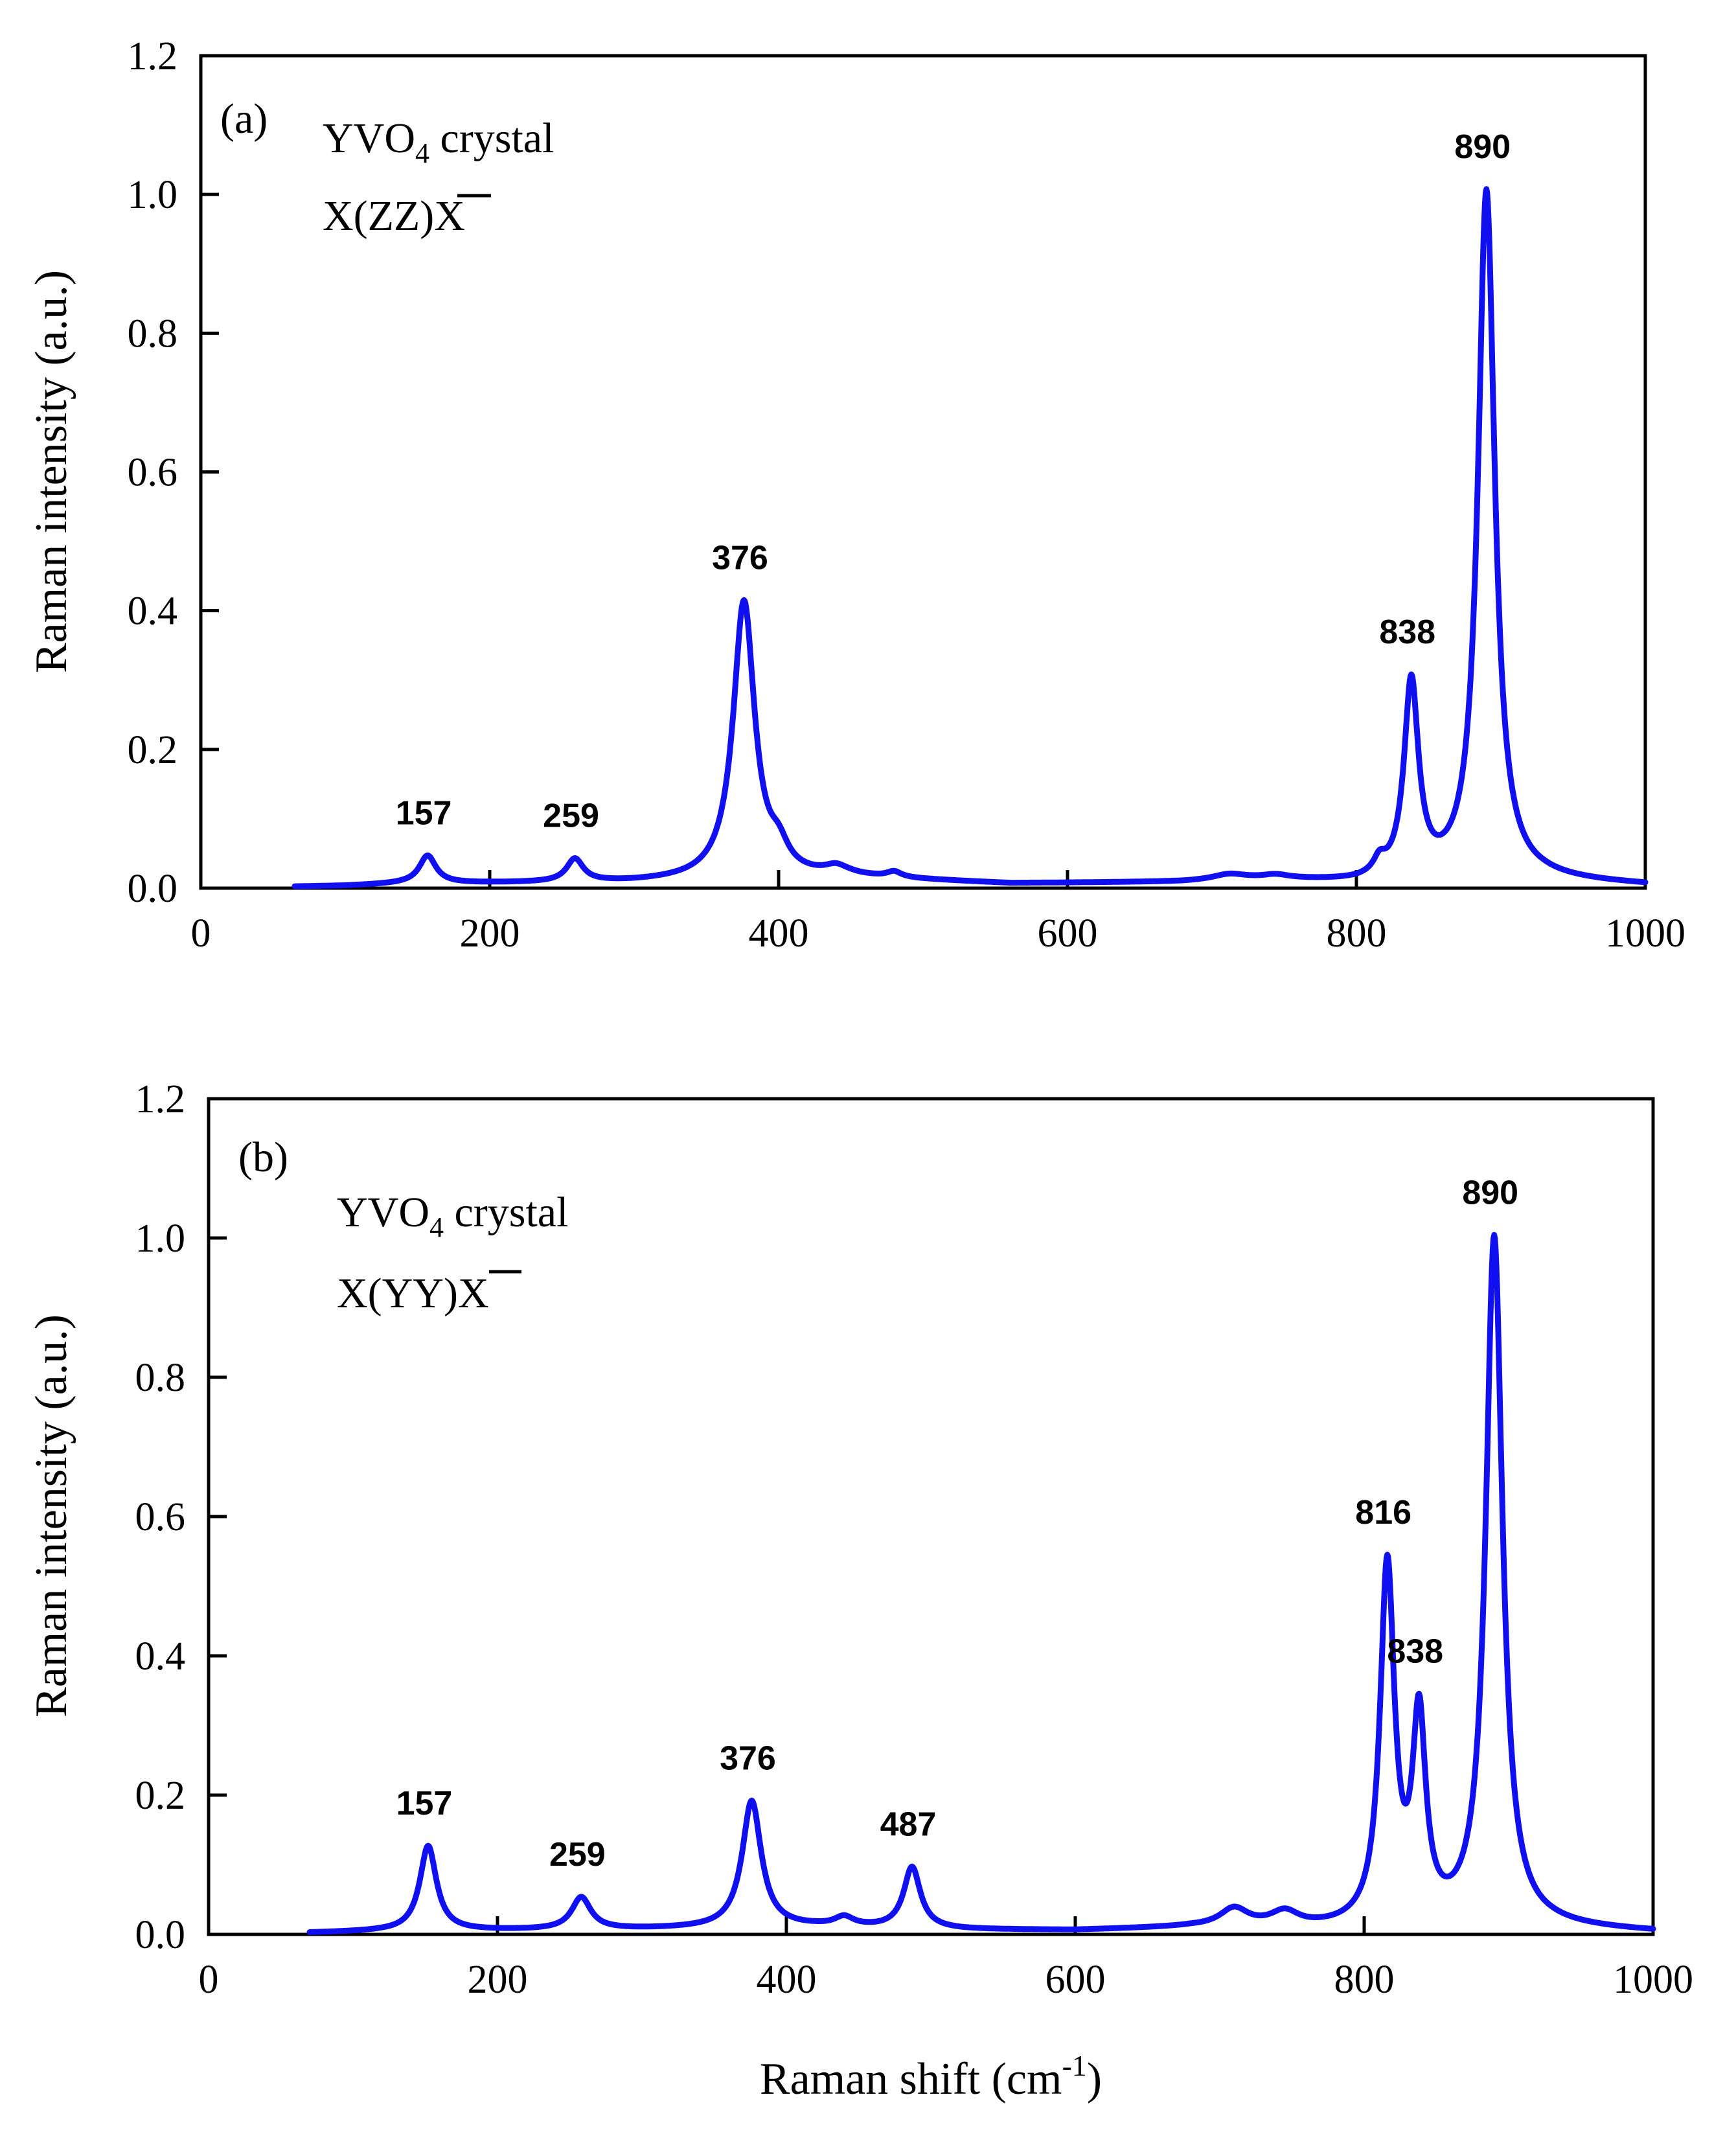  I want to click on x-axis-title: Raman shift (cm-1), so click(931, 2076).